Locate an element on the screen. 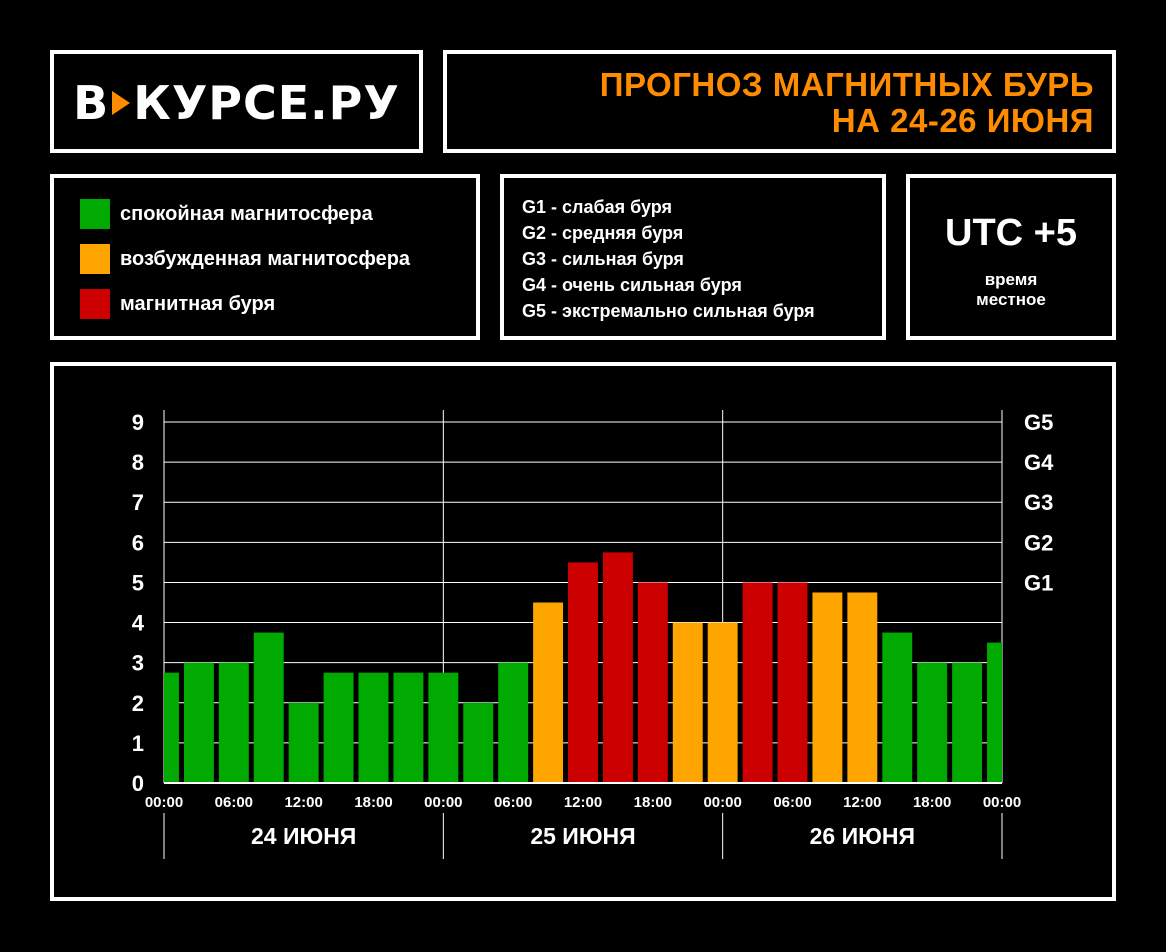 The height and width of the screenshot is (952, 1166). timezone-sub-line-1: время is located at coordinates (1011, 279).